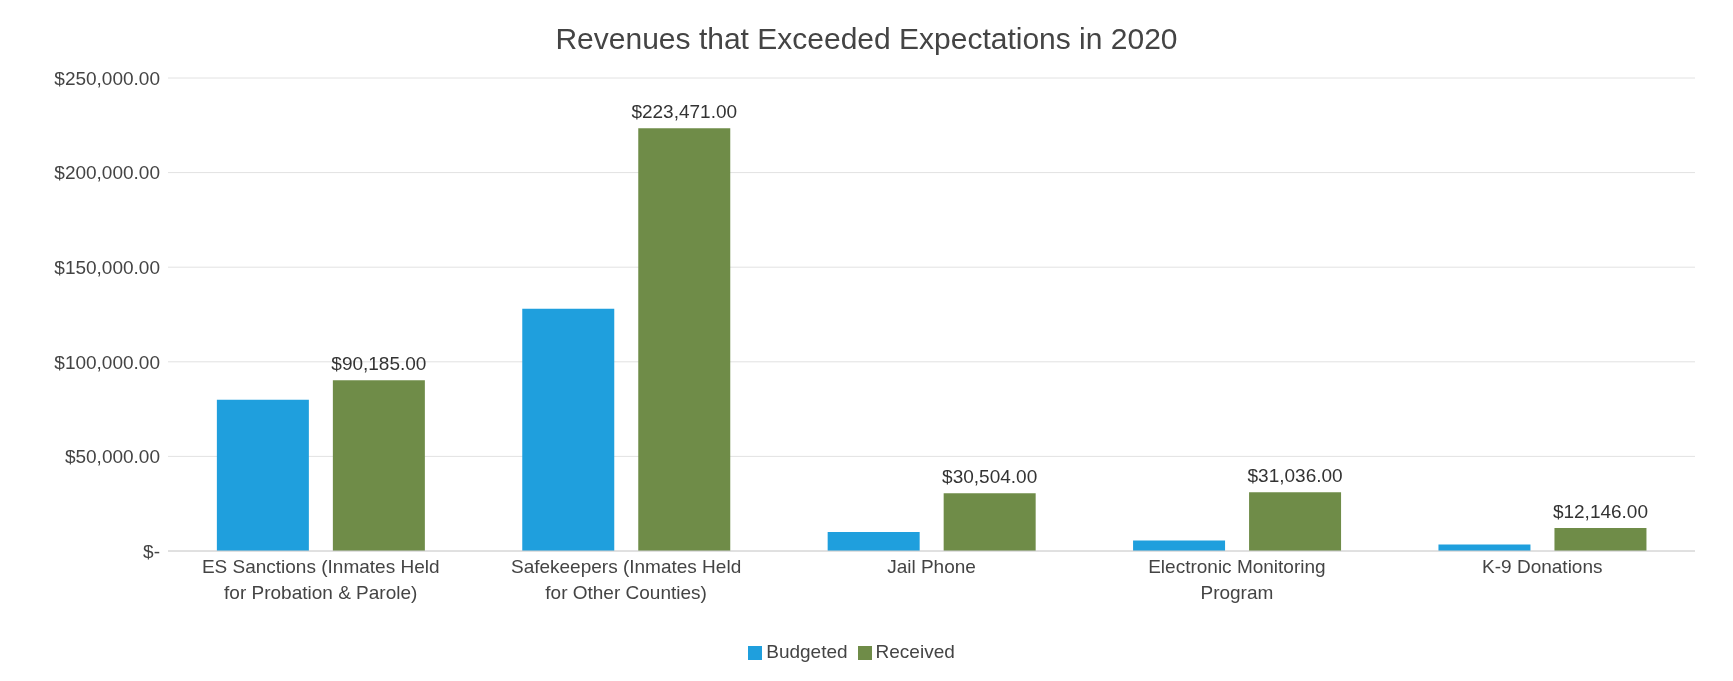 The height and width of the screenshot is (681, 1733). Describe the element at coordinates (1542, 566) in the screenshot. I see `x-tick-label: K-9 Donations` at that location.